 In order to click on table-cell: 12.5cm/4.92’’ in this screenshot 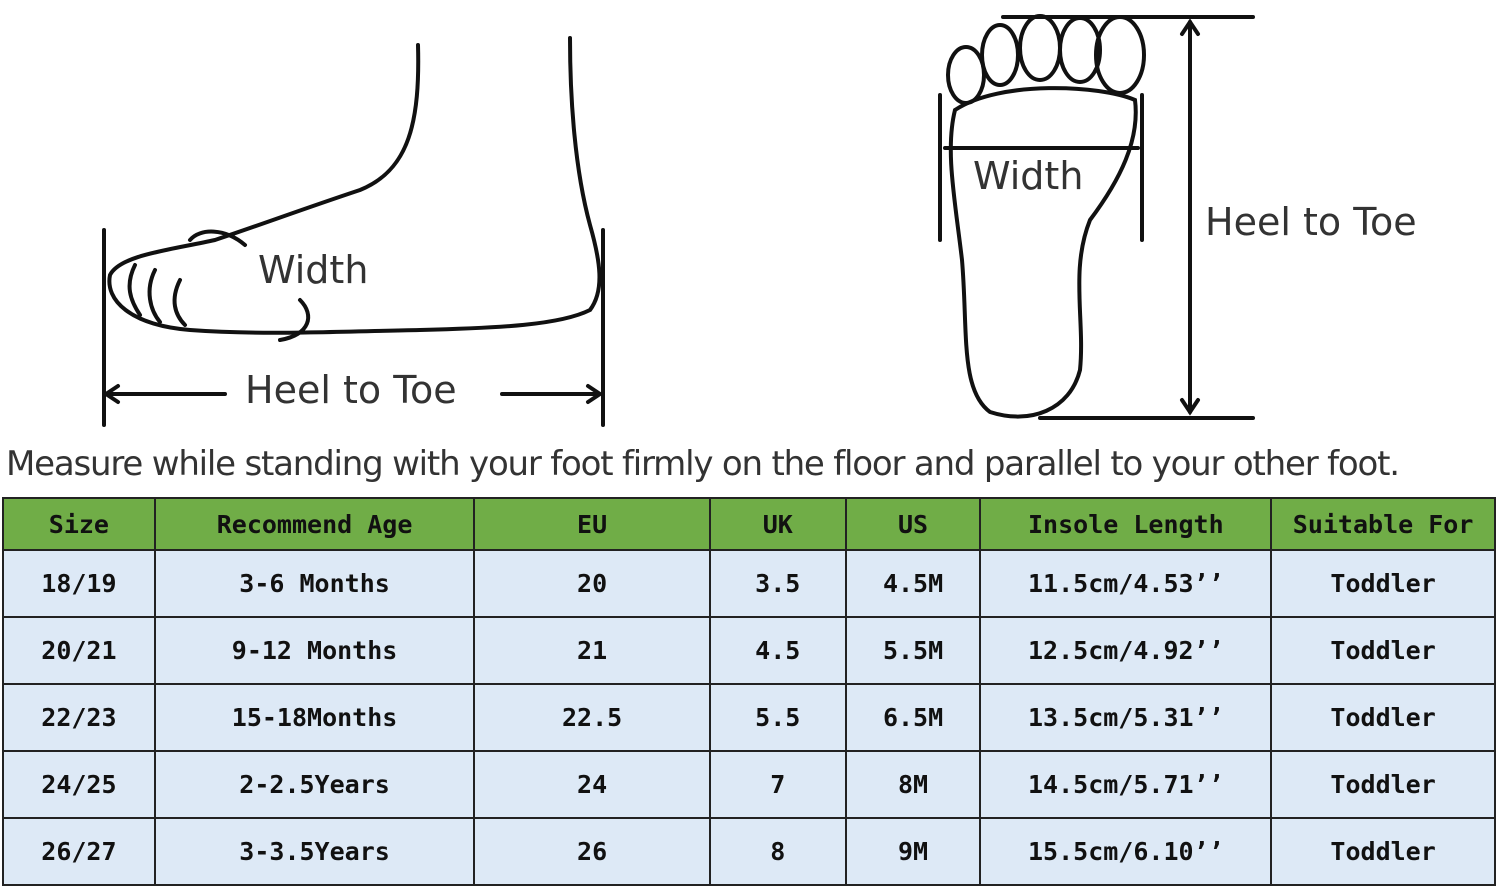, I will do `click(1126, 650)`.